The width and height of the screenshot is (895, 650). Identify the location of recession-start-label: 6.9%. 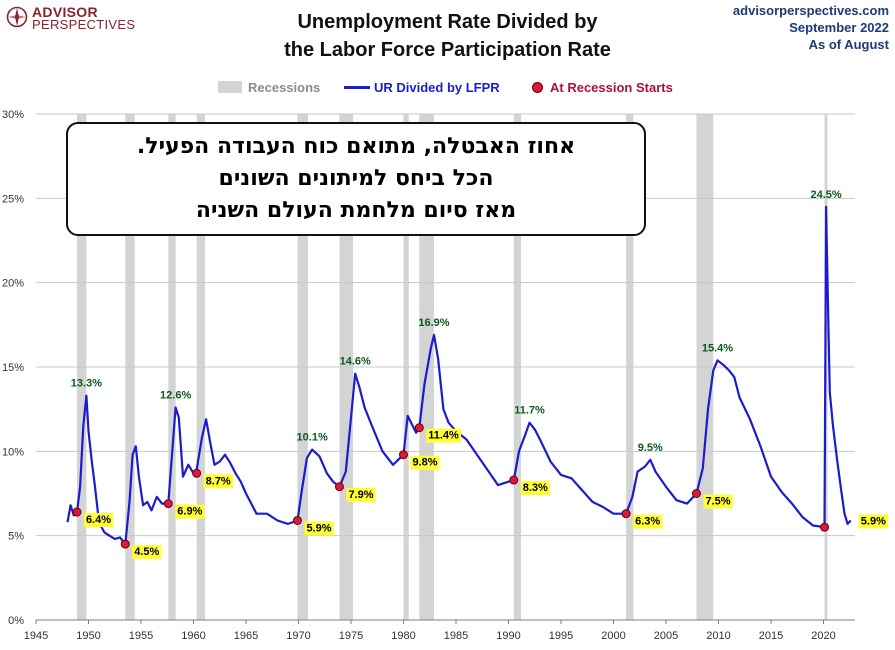
(190, 511).